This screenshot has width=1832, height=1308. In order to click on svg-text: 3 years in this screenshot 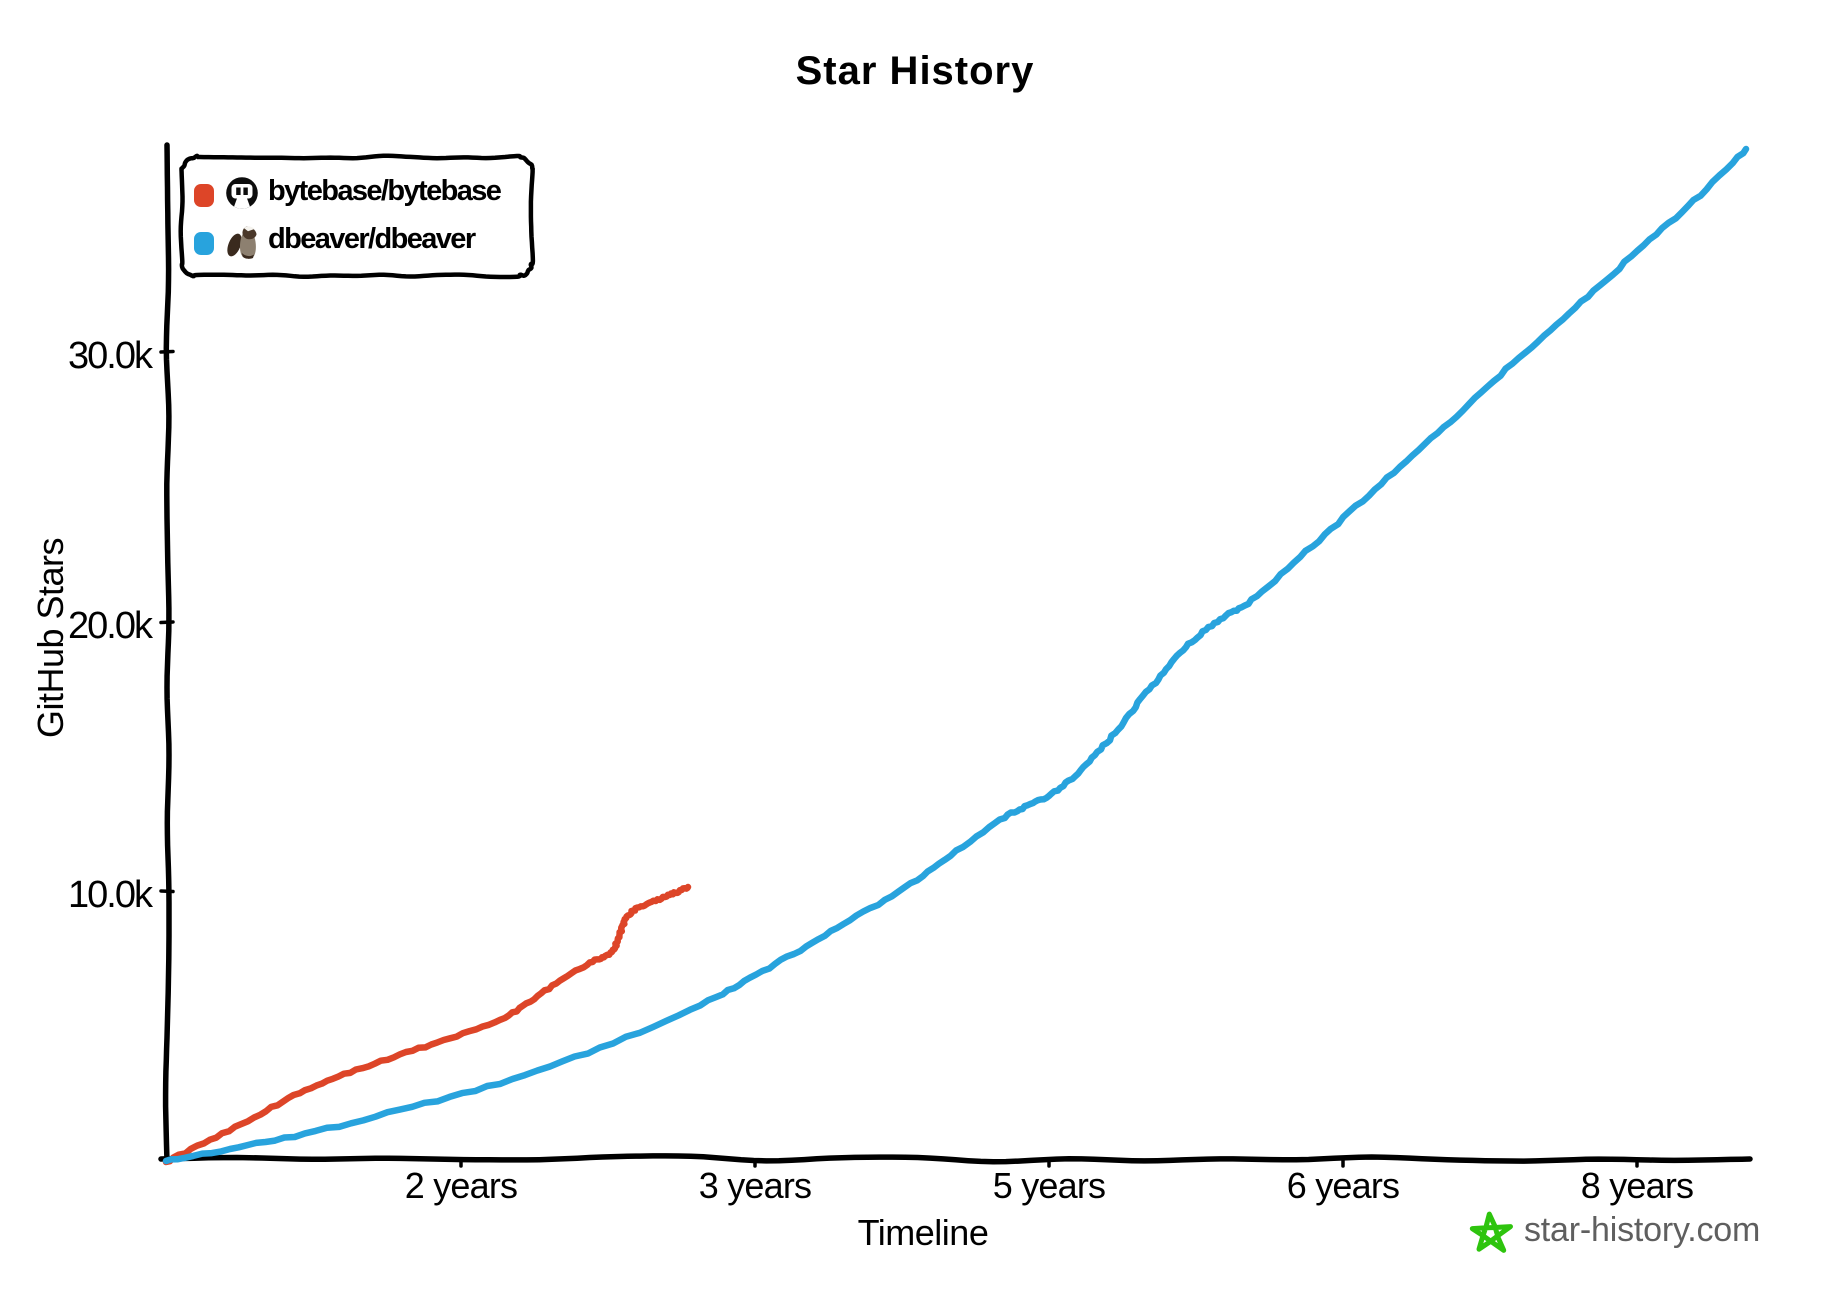, I will do `click(755, 1185)`.